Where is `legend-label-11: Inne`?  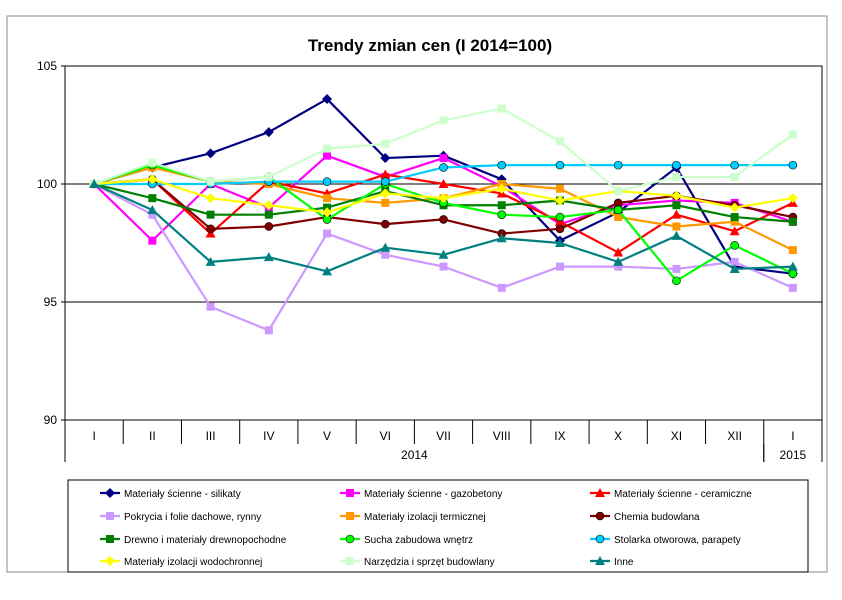
legend-label-11: Inne is located at coordinates (624, 562).